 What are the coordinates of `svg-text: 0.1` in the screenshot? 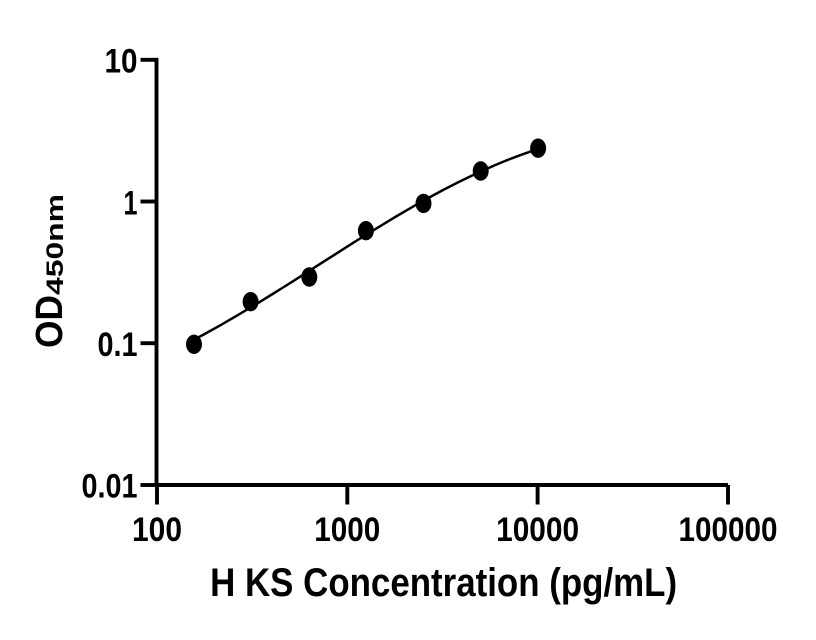 It's located at (118, 345).